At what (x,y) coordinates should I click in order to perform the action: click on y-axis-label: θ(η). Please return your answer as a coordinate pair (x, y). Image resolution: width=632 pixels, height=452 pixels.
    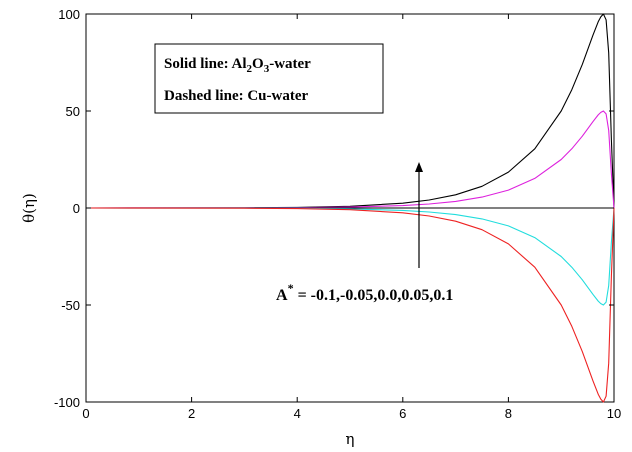
    Looking at the image, I should click on (29, 208).